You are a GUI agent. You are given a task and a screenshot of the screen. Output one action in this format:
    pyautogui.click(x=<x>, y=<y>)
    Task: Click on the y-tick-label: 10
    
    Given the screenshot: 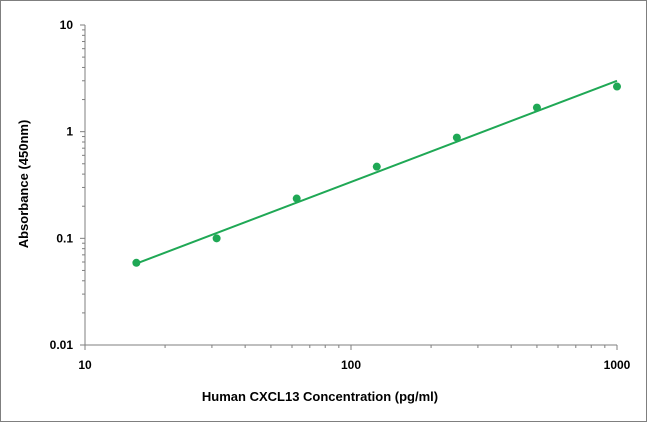 What is the action you would take?
    pyautogui.click(x=67, y=25)
    